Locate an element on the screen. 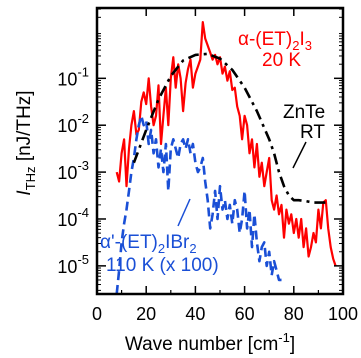 The image size is (361, 358). y-tick-label: 10⁻² is located at coordinates (73, 123).